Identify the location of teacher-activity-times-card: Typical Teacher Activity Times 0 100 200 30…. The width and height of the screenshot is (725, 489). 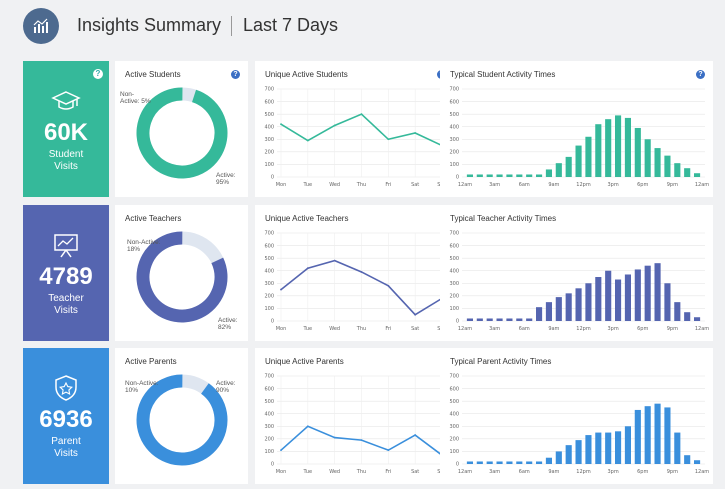
(576, 273).